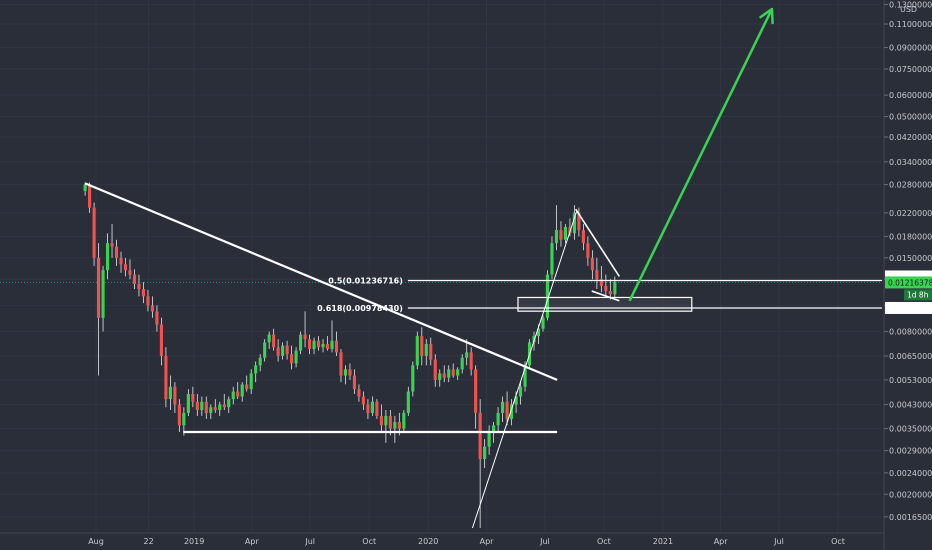 The height and width of the screenshot is (550, 932). I want to click on projection-arrow-line, so click(701, 155).